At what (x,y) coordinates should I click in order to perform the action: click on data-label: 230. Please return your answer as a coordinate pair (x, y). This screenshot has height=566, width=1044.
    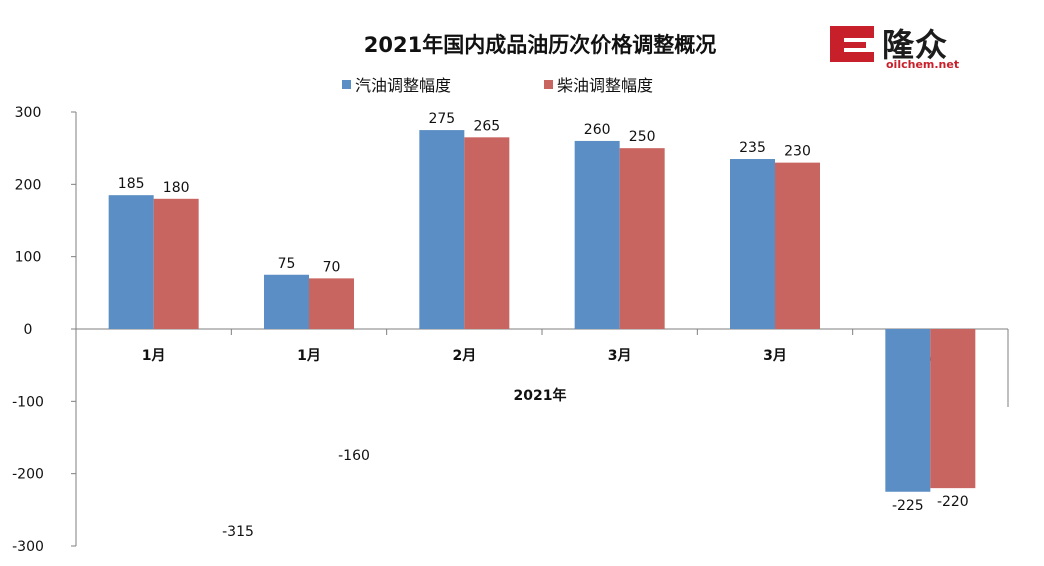
    Looking at the image, I should click on (797, 152).